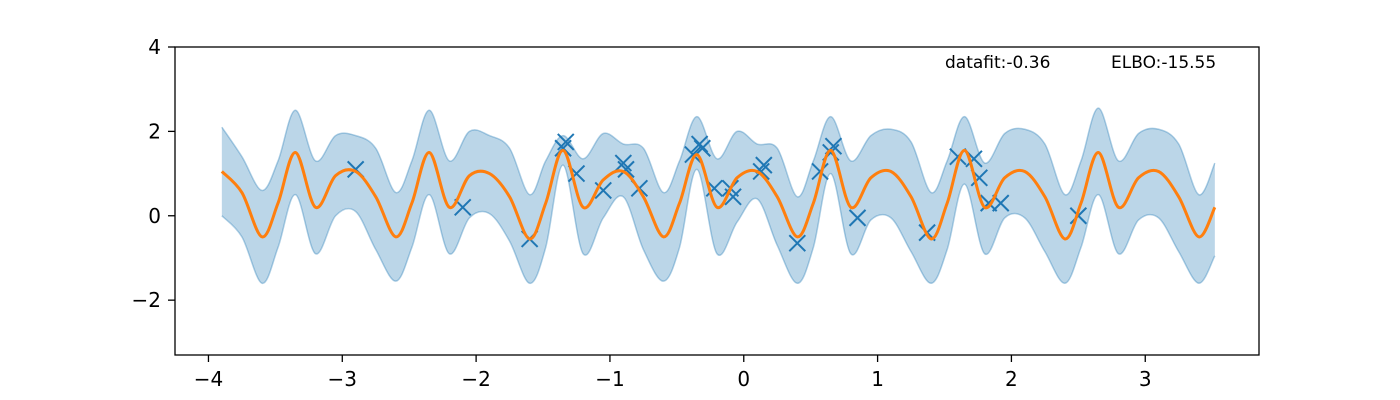 Image resolution: width=1400 pixels, height=400 pixels. What do you see at coordinates (208, 379) in the screenshot?
I see `x-tick-label: −4` at bounding box center [208, 379].